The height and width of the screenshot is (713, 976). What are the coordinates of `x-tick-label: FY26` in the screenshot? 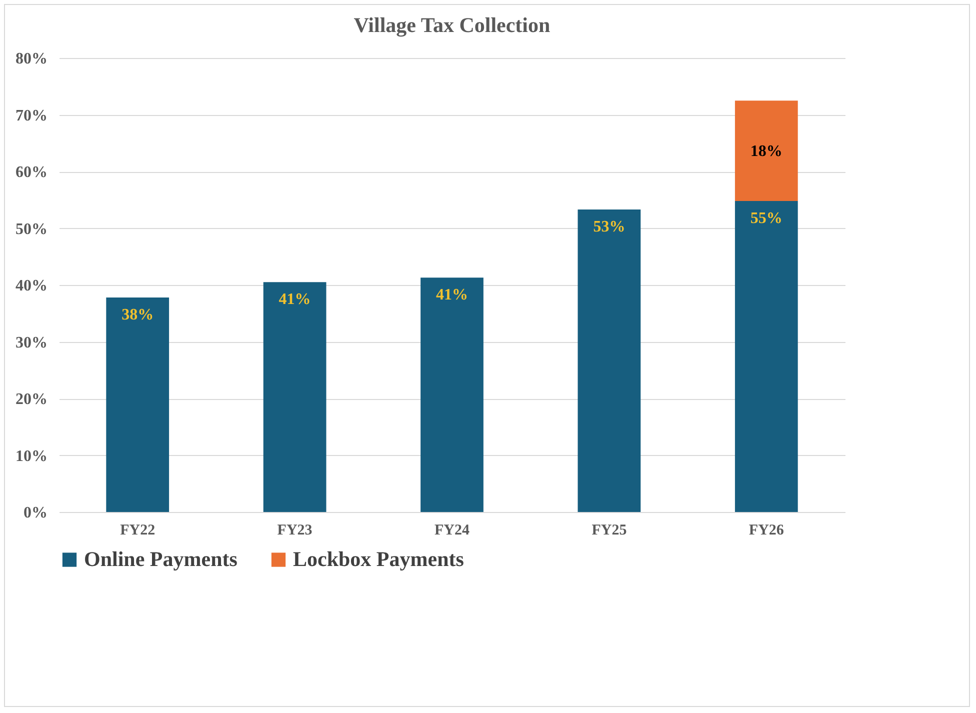 It's located at (766, 530).